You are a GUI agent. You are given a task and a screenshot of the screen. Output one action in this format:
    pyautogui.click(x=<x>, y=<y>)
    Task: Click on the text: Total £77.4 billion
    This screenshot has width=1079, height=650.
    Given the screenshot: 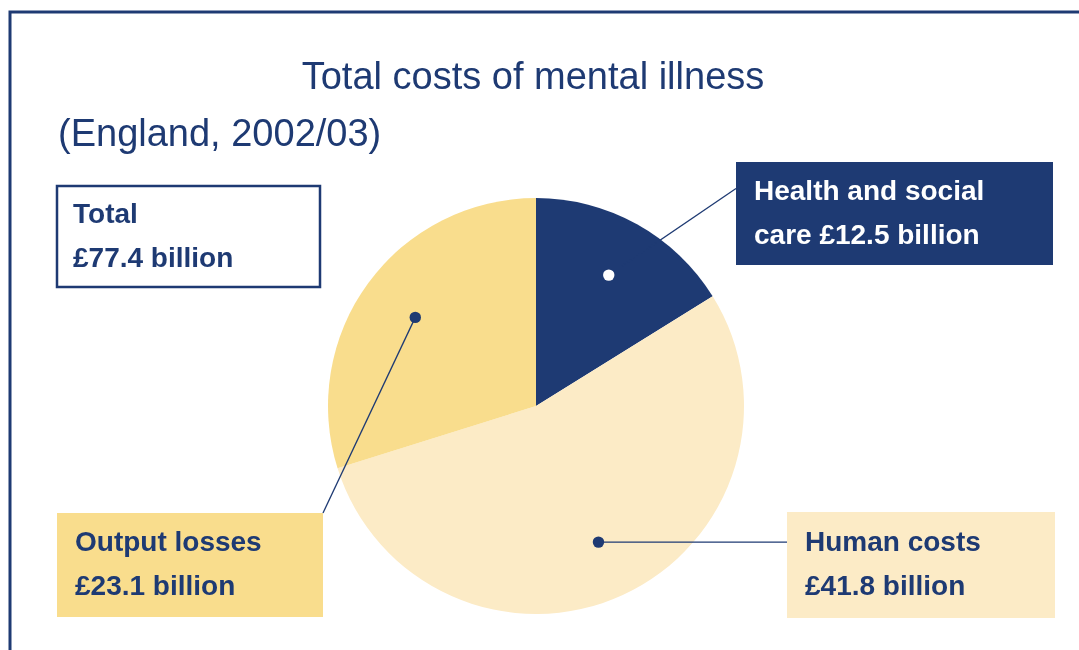 What is the action you would take?
    pyautogui.click(x=153, y=235)
    